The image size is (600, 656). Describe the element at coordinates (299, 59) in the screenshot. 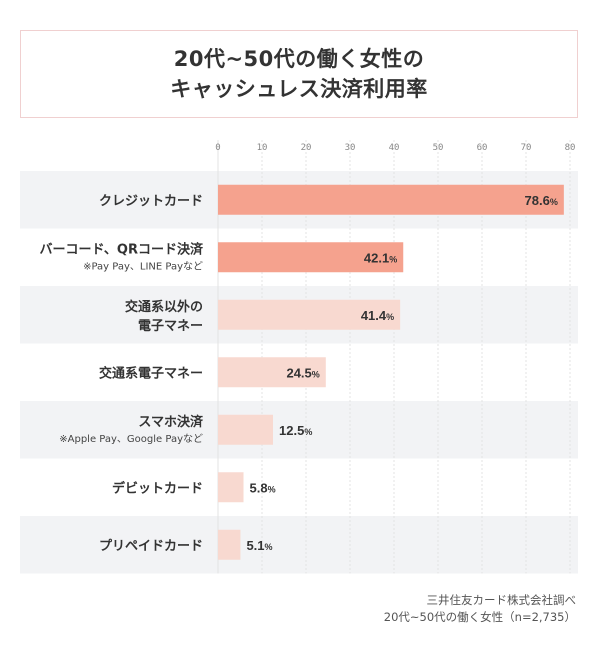

I see `chart-title-line-1: 20代~50代の働く女性の` at that location.